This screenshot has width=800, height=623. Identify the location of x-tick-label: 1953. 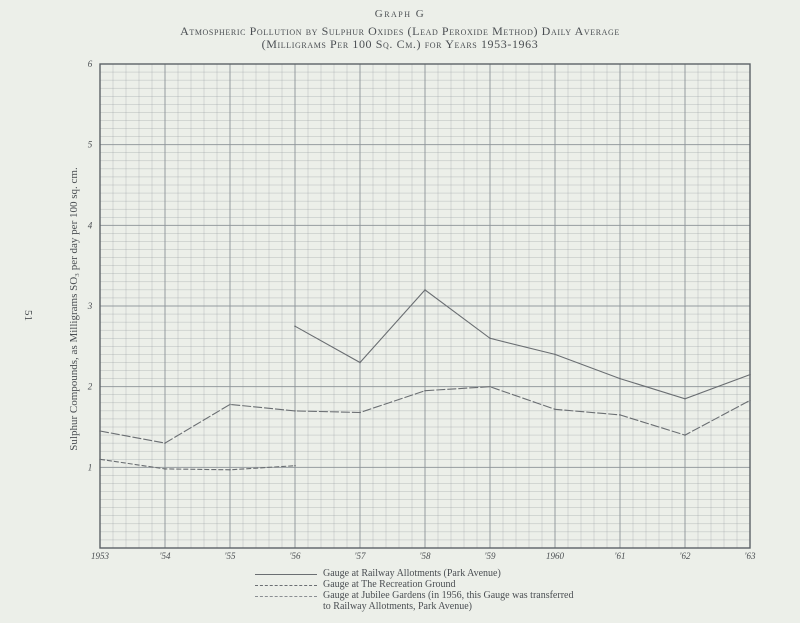
(100, 556).